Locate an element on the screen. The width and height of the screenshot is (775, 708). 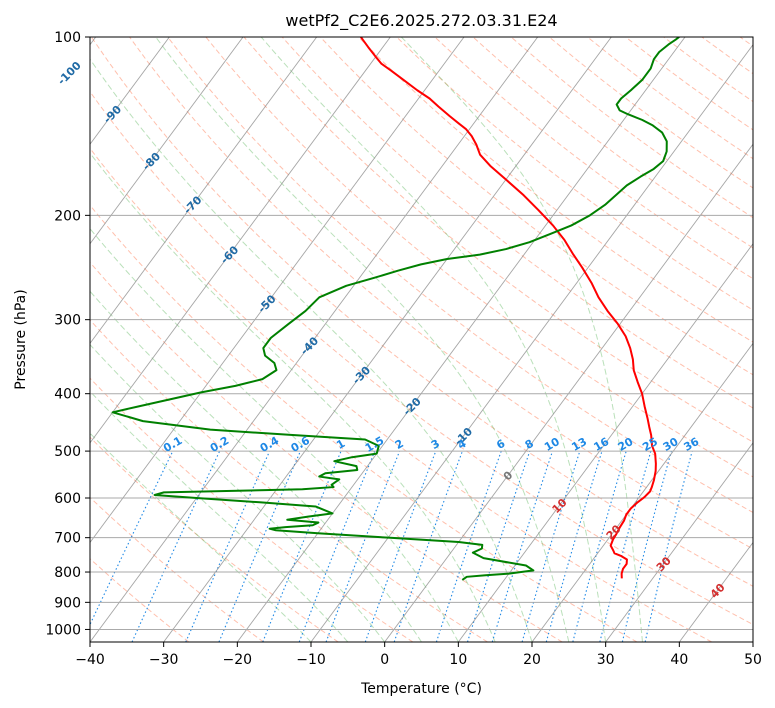
dry-adiabat is located at coordinates (140, 600).